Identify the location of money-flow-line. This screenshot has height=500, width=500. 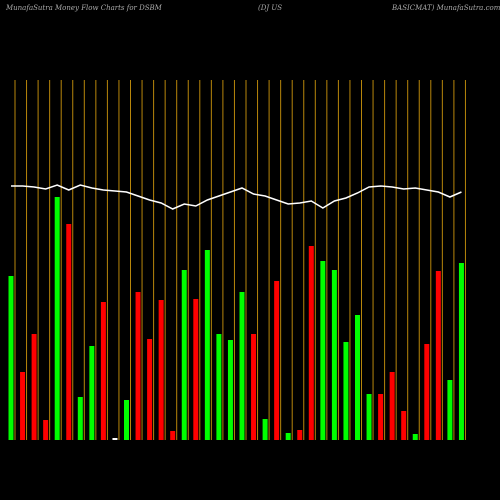
(236, 197).